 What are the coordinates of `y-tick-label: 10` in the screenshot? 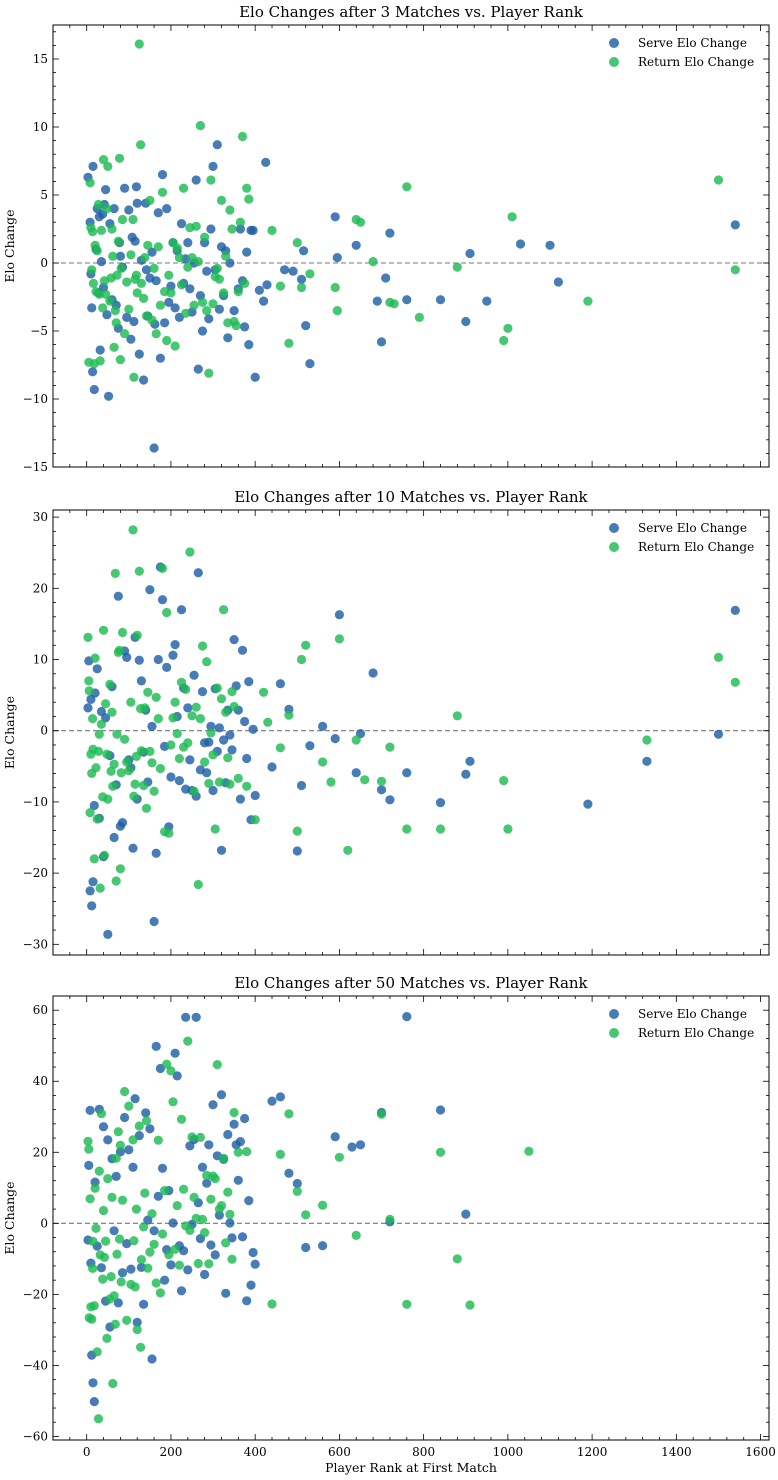 It's located at (40, 660).